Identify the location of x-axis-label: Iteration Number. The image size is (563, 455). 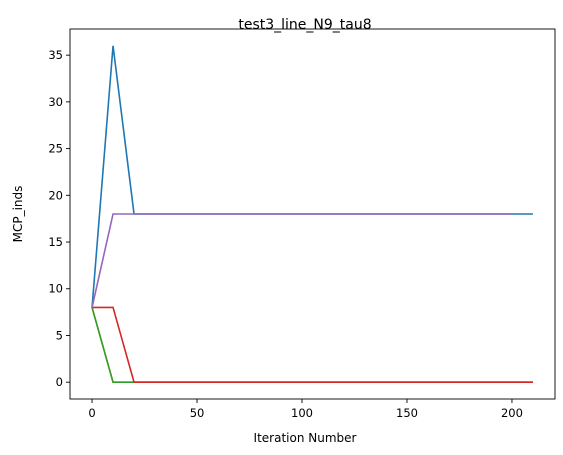
(305, 438).